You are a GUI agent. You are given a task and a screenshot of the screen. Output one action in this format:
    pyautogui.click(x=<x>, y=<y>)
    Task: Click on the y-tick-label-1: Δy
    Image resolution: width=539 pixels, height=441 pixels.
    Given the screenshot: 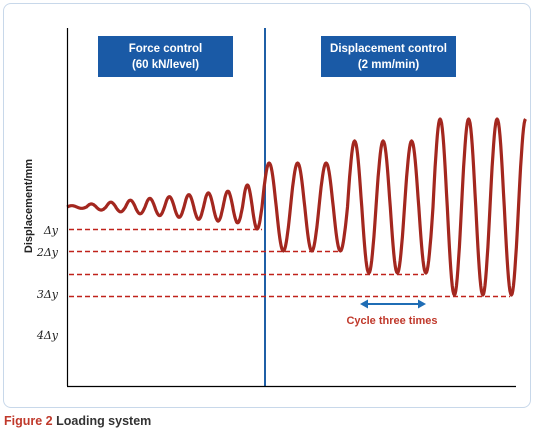 What is the action you would take?
    pyautogui.click(x=51, y=230)
    